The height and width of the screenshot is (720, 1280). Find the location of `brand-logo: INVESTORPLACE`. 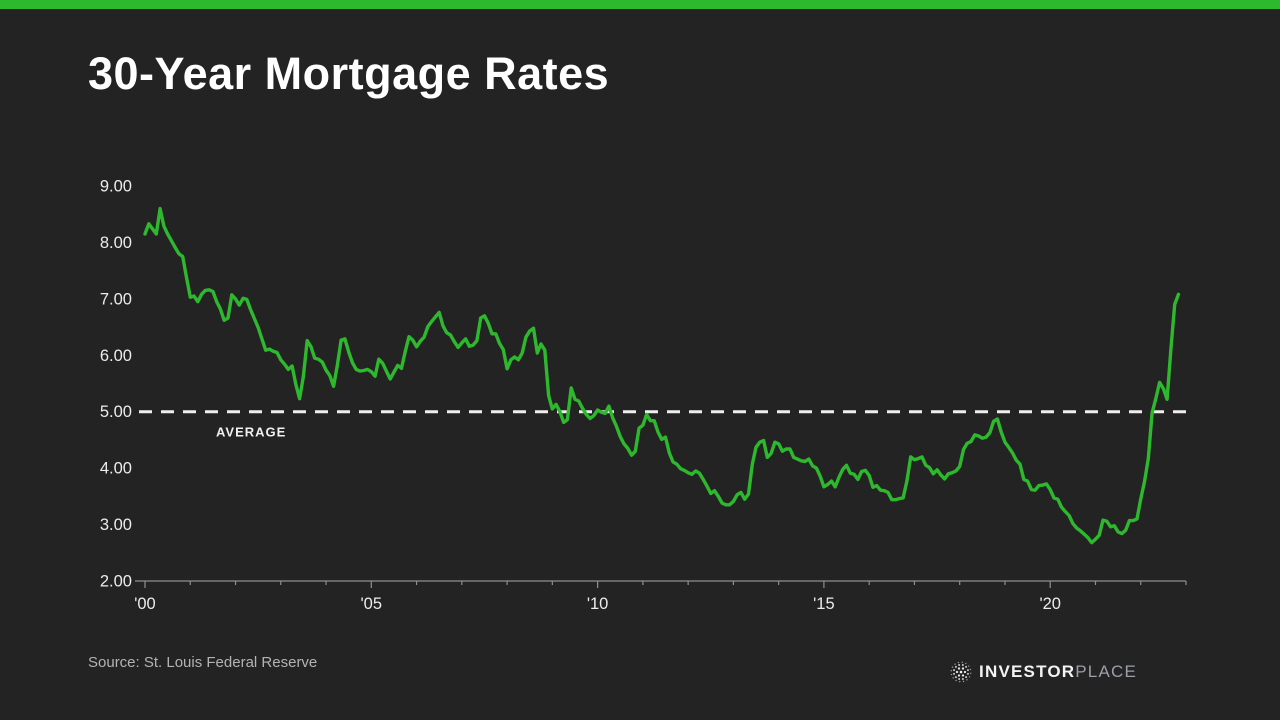

brand-logo: INVESTORPLACE is located at coordinates (1043, 672).